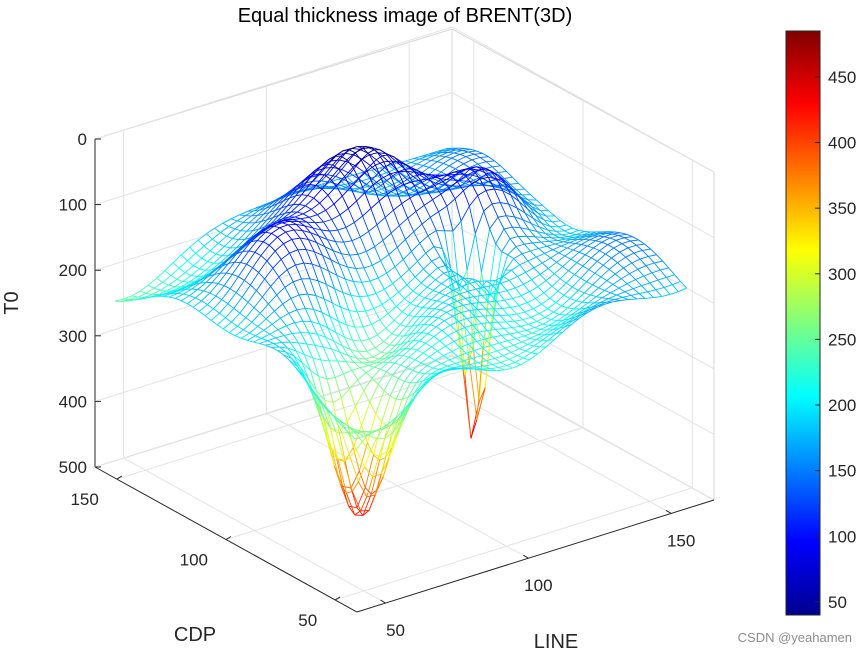 The height and width of the screenshot is (654, 865). I want to click on colorbar-tick-label: 50, so click(837, 602).